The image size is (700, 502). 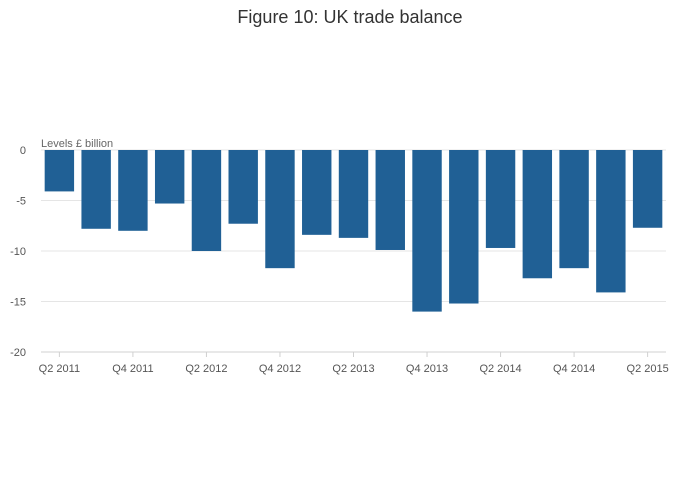 I want to click on x-tick-label: Q2 2011, so click(x=59, y=369).